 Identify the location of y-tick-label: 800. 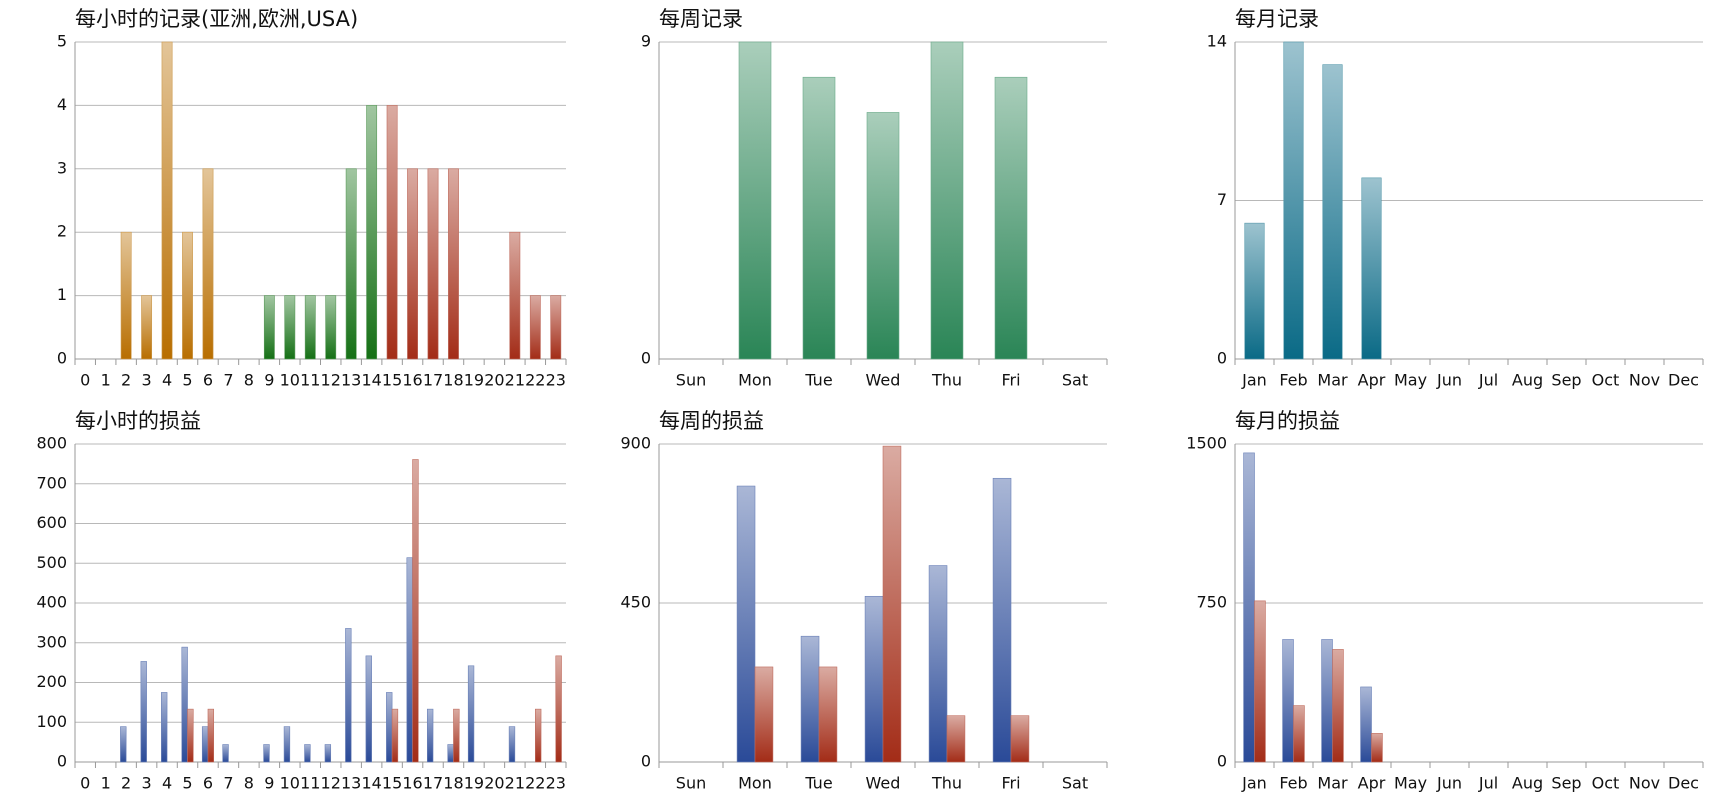
(51, 443).